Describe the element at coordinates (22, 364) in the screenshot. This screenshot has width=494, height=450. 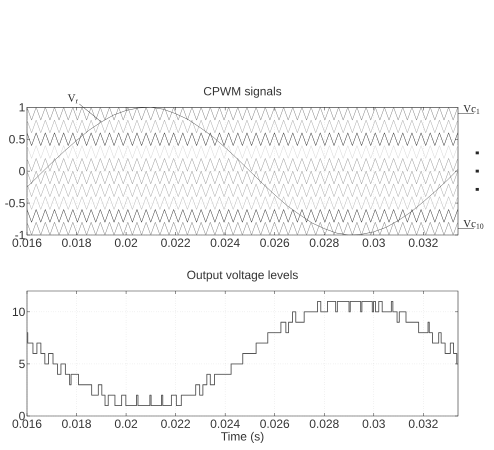
I see `y-tick-label: 5` at that location.